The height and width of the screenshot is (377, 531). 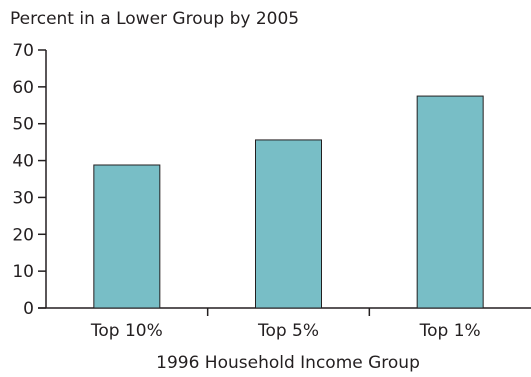 What do you see at coordinates (154, 19) in the screenshot?
I see `chart-title: Percent in a Lower Group by 2005` at bounding box center [154, 19].